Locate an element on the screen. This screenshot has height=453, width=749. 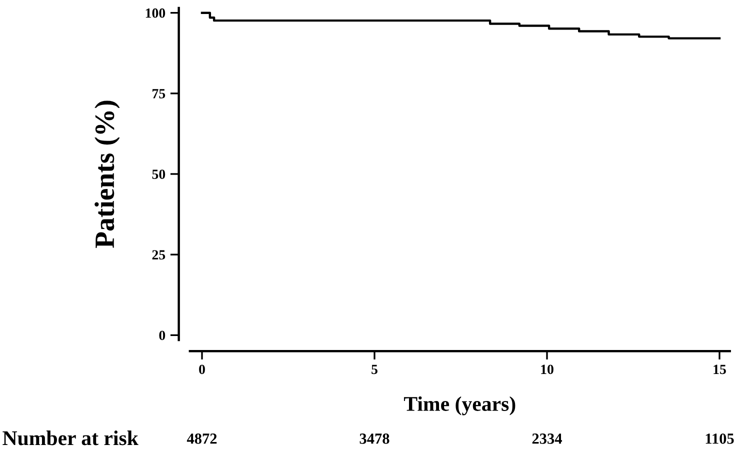
y-tick-label: 0 is located at coordinates (162, 335).